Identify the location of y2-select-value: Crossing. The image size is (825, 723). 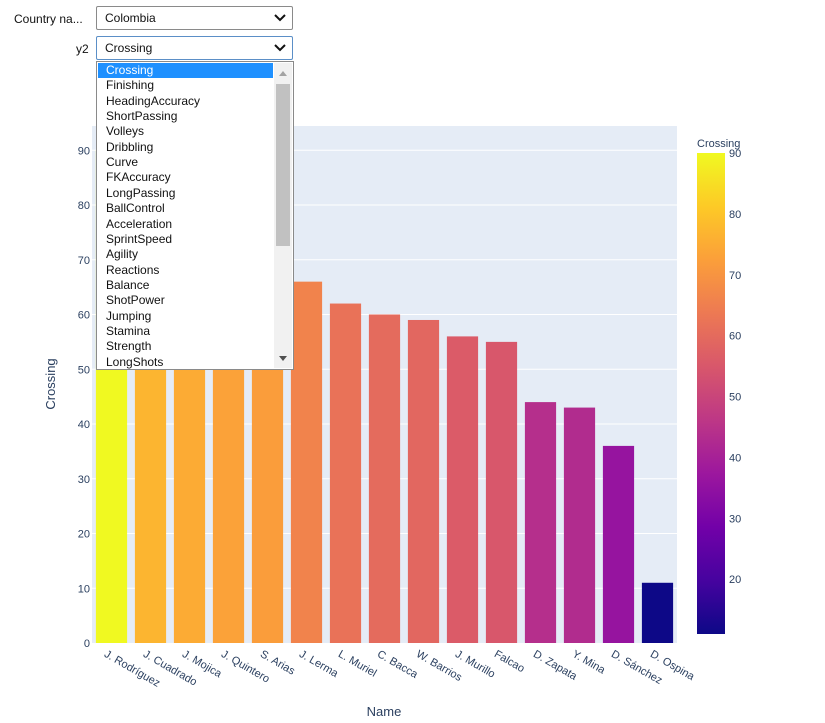
(129, 48).